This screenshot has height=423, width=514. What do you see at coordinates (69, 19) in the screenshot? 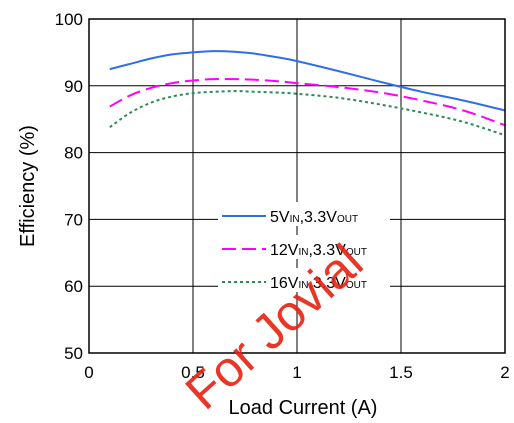
I see `y-tick-label: 100` at bounding box center [69, 19].